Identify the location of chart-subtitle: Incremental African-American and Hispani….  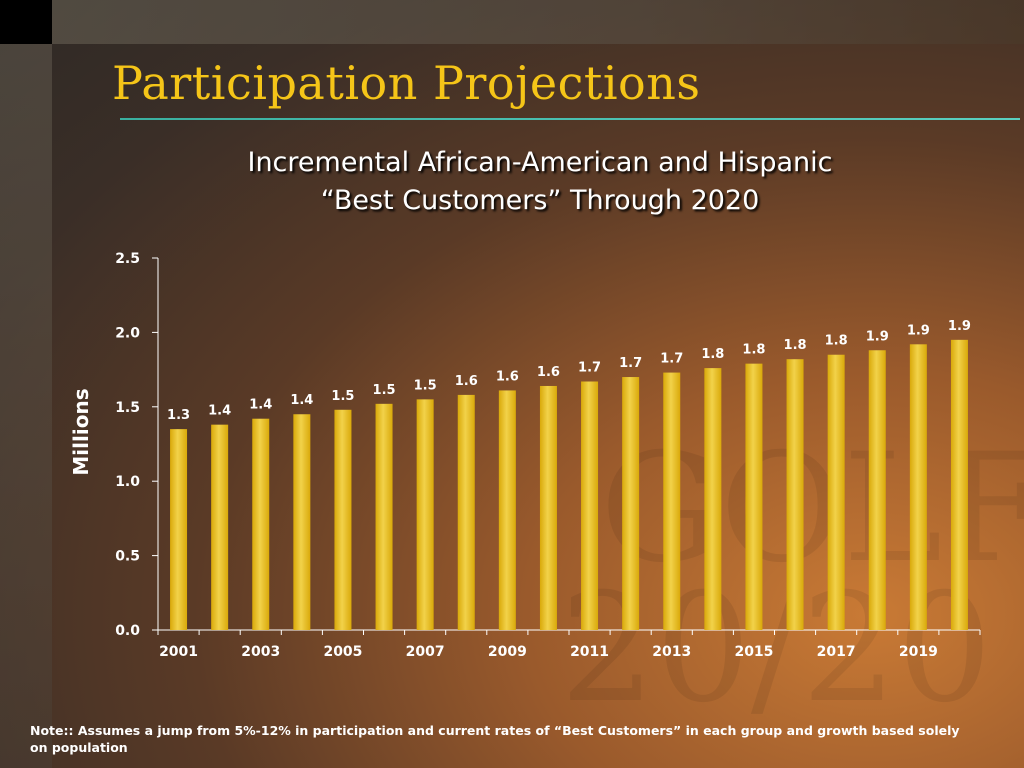
(540, 182).